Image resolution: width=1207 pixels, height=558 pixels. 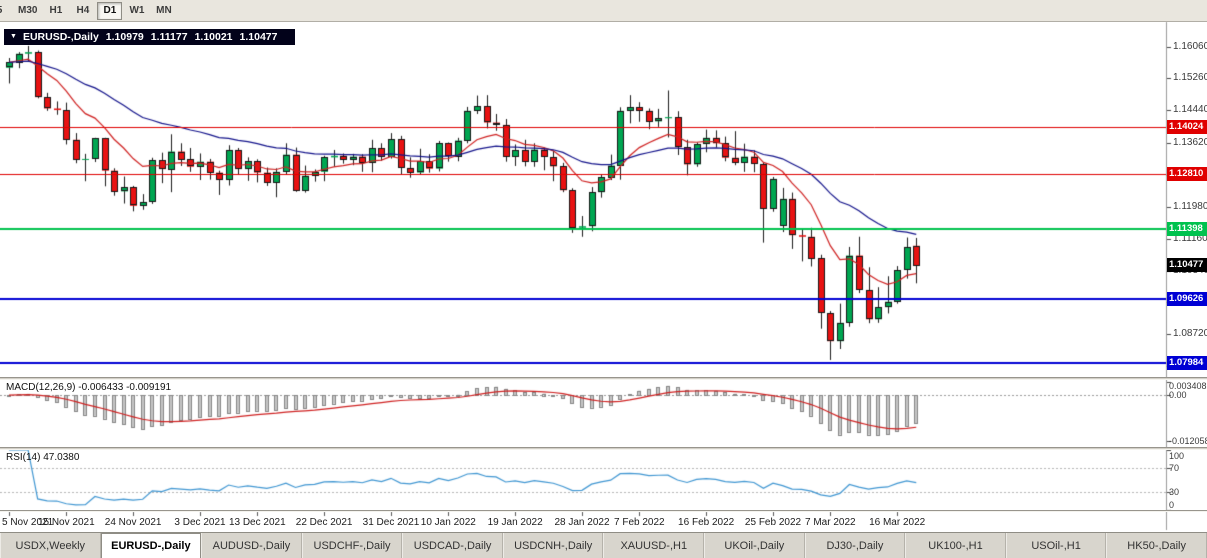 I want to click on chart-tab-eurusd-daily: EURUSD-,Daily, so click(x=151, y=545).